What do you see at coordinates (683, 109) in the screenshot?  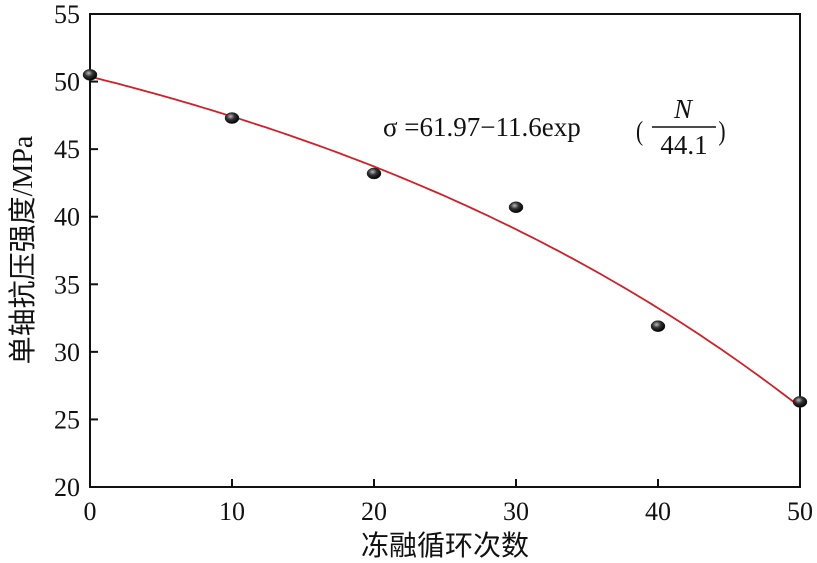 I see `equation-numerator: N` at bounding box center [683, 109].